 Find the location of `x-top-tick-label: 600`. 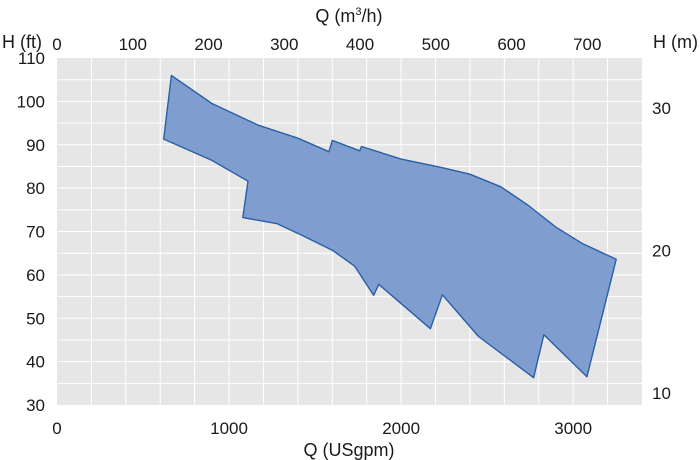

x-top-tick-label: 600 is located at coordinates (511, 44).